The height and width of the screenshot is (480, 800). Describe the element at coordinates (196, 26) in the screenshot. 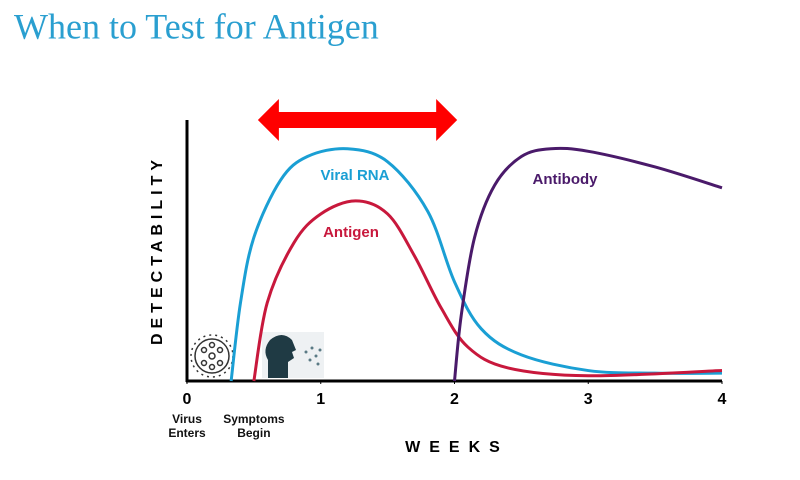

I see `chart-title: When to Test for Antigen` at that location.